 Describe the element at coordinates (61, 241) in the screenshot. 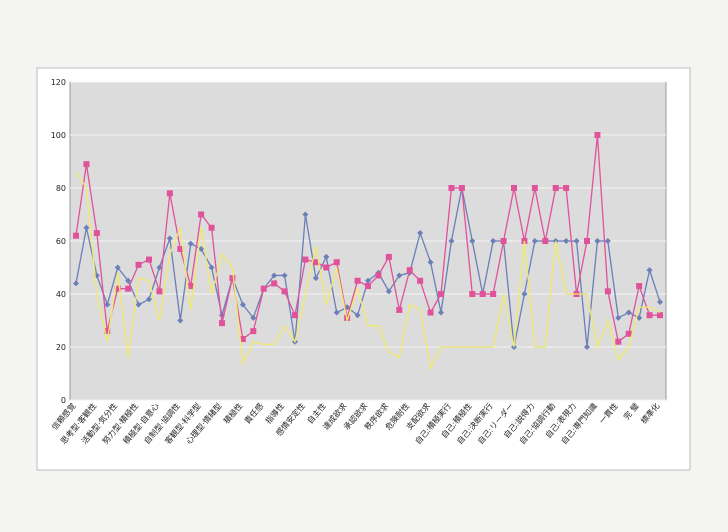

I see `y-tick-label: 60` at that location.